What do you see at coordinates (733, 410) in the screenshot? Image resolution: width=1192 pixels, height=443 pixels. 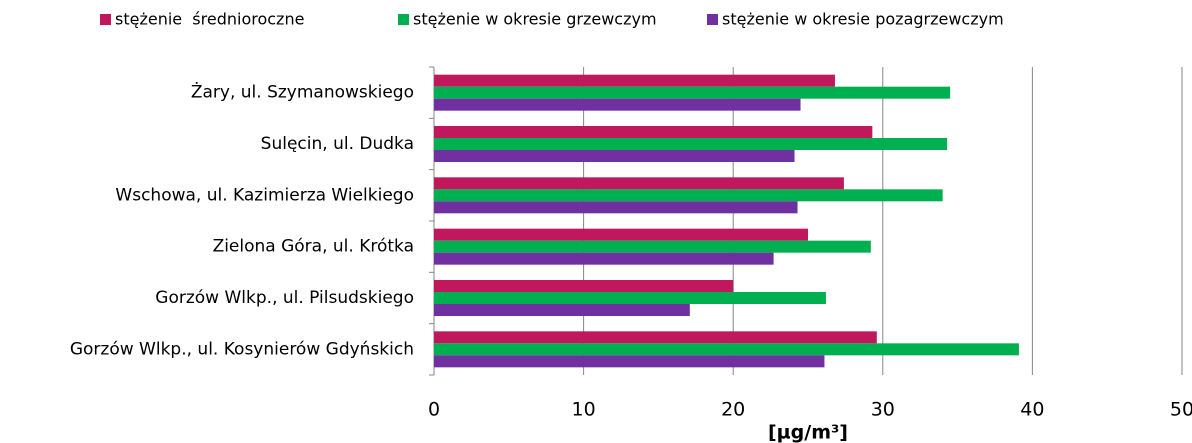 I see `x-tick-label: 20` at bounding box center [733, 410].